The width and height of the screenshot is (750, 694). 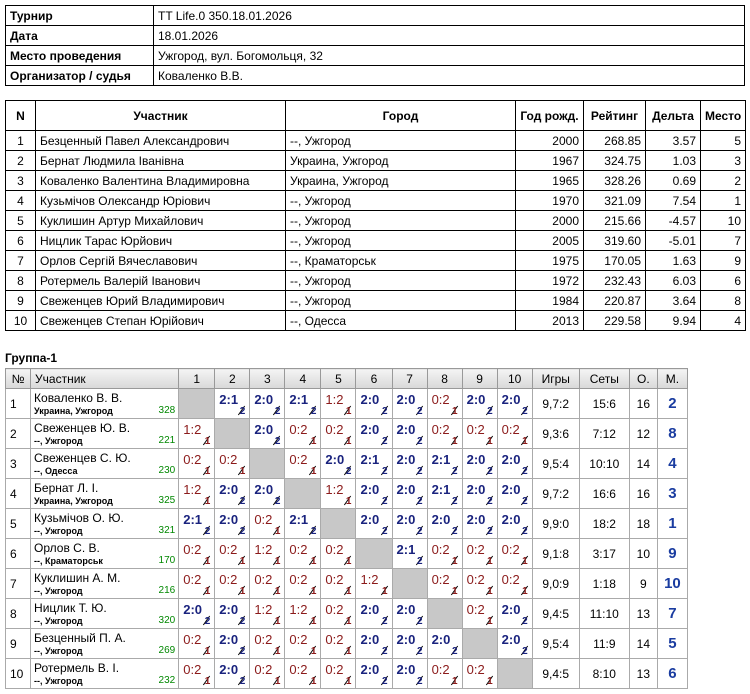 I want to click on info-label: Турнир, so click(x=79, y=15).